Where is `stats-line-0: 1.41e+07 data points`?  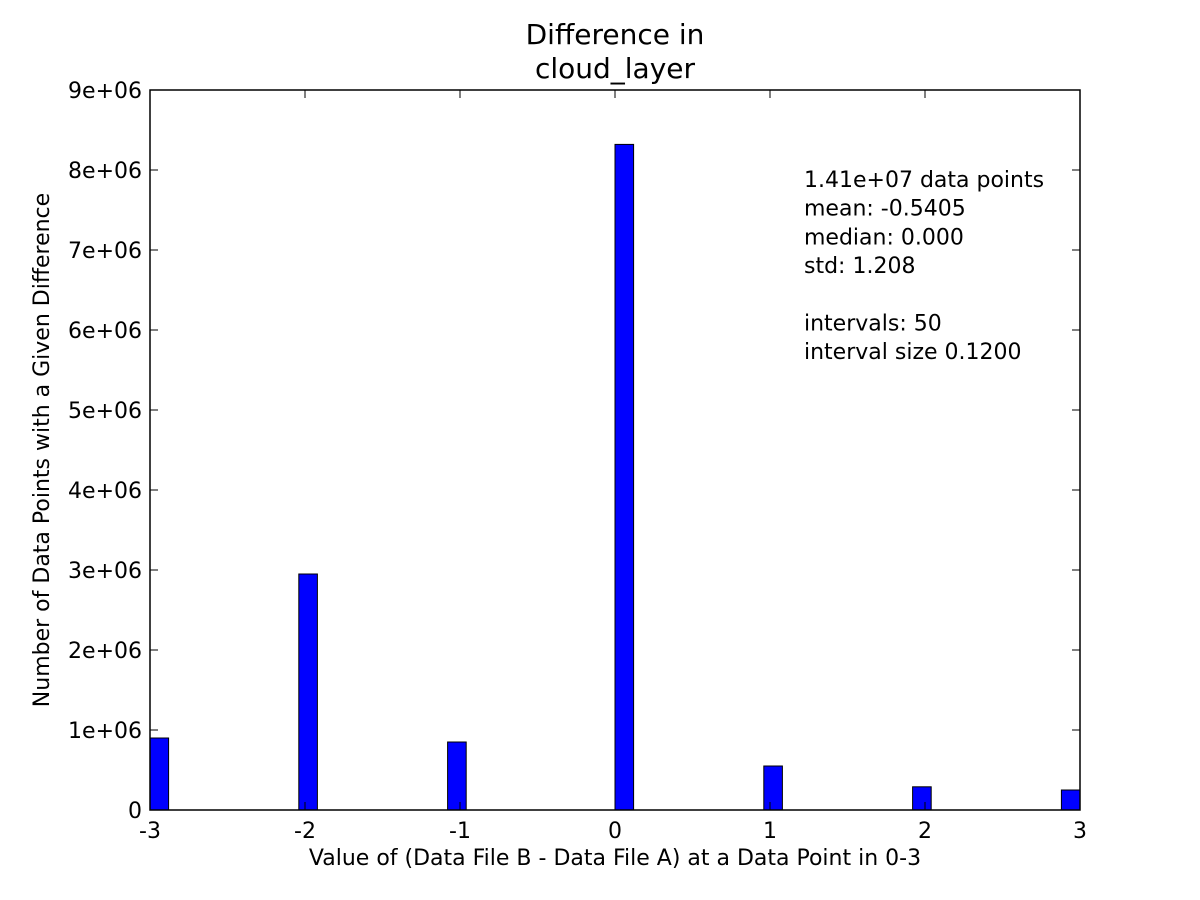
stats-line-0: 1.41e+07 data points is located at coordinates (924, 180).